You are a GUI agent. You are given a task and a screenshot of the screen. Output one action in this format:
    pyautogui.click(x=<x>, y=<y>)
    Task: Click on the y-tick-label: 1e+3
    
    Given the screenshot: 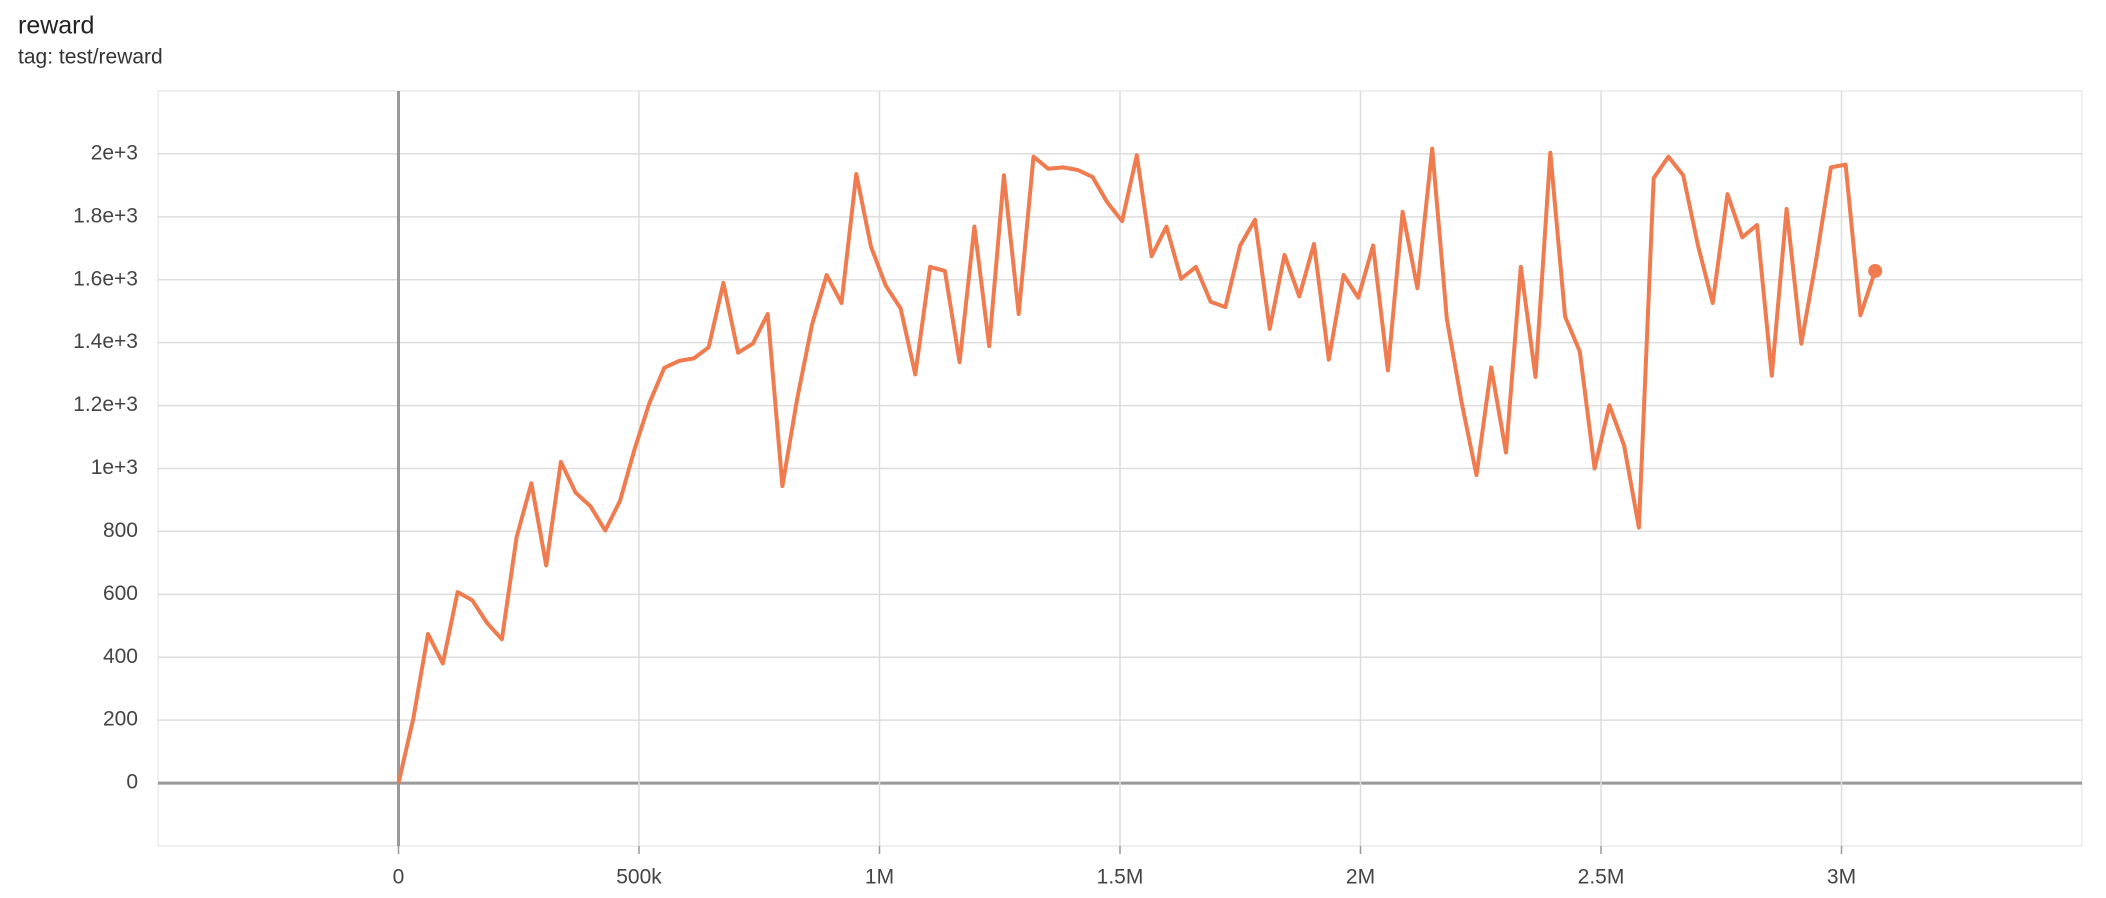 What is the action you would take?
    pyautogui.click(x=114, y=467)
    